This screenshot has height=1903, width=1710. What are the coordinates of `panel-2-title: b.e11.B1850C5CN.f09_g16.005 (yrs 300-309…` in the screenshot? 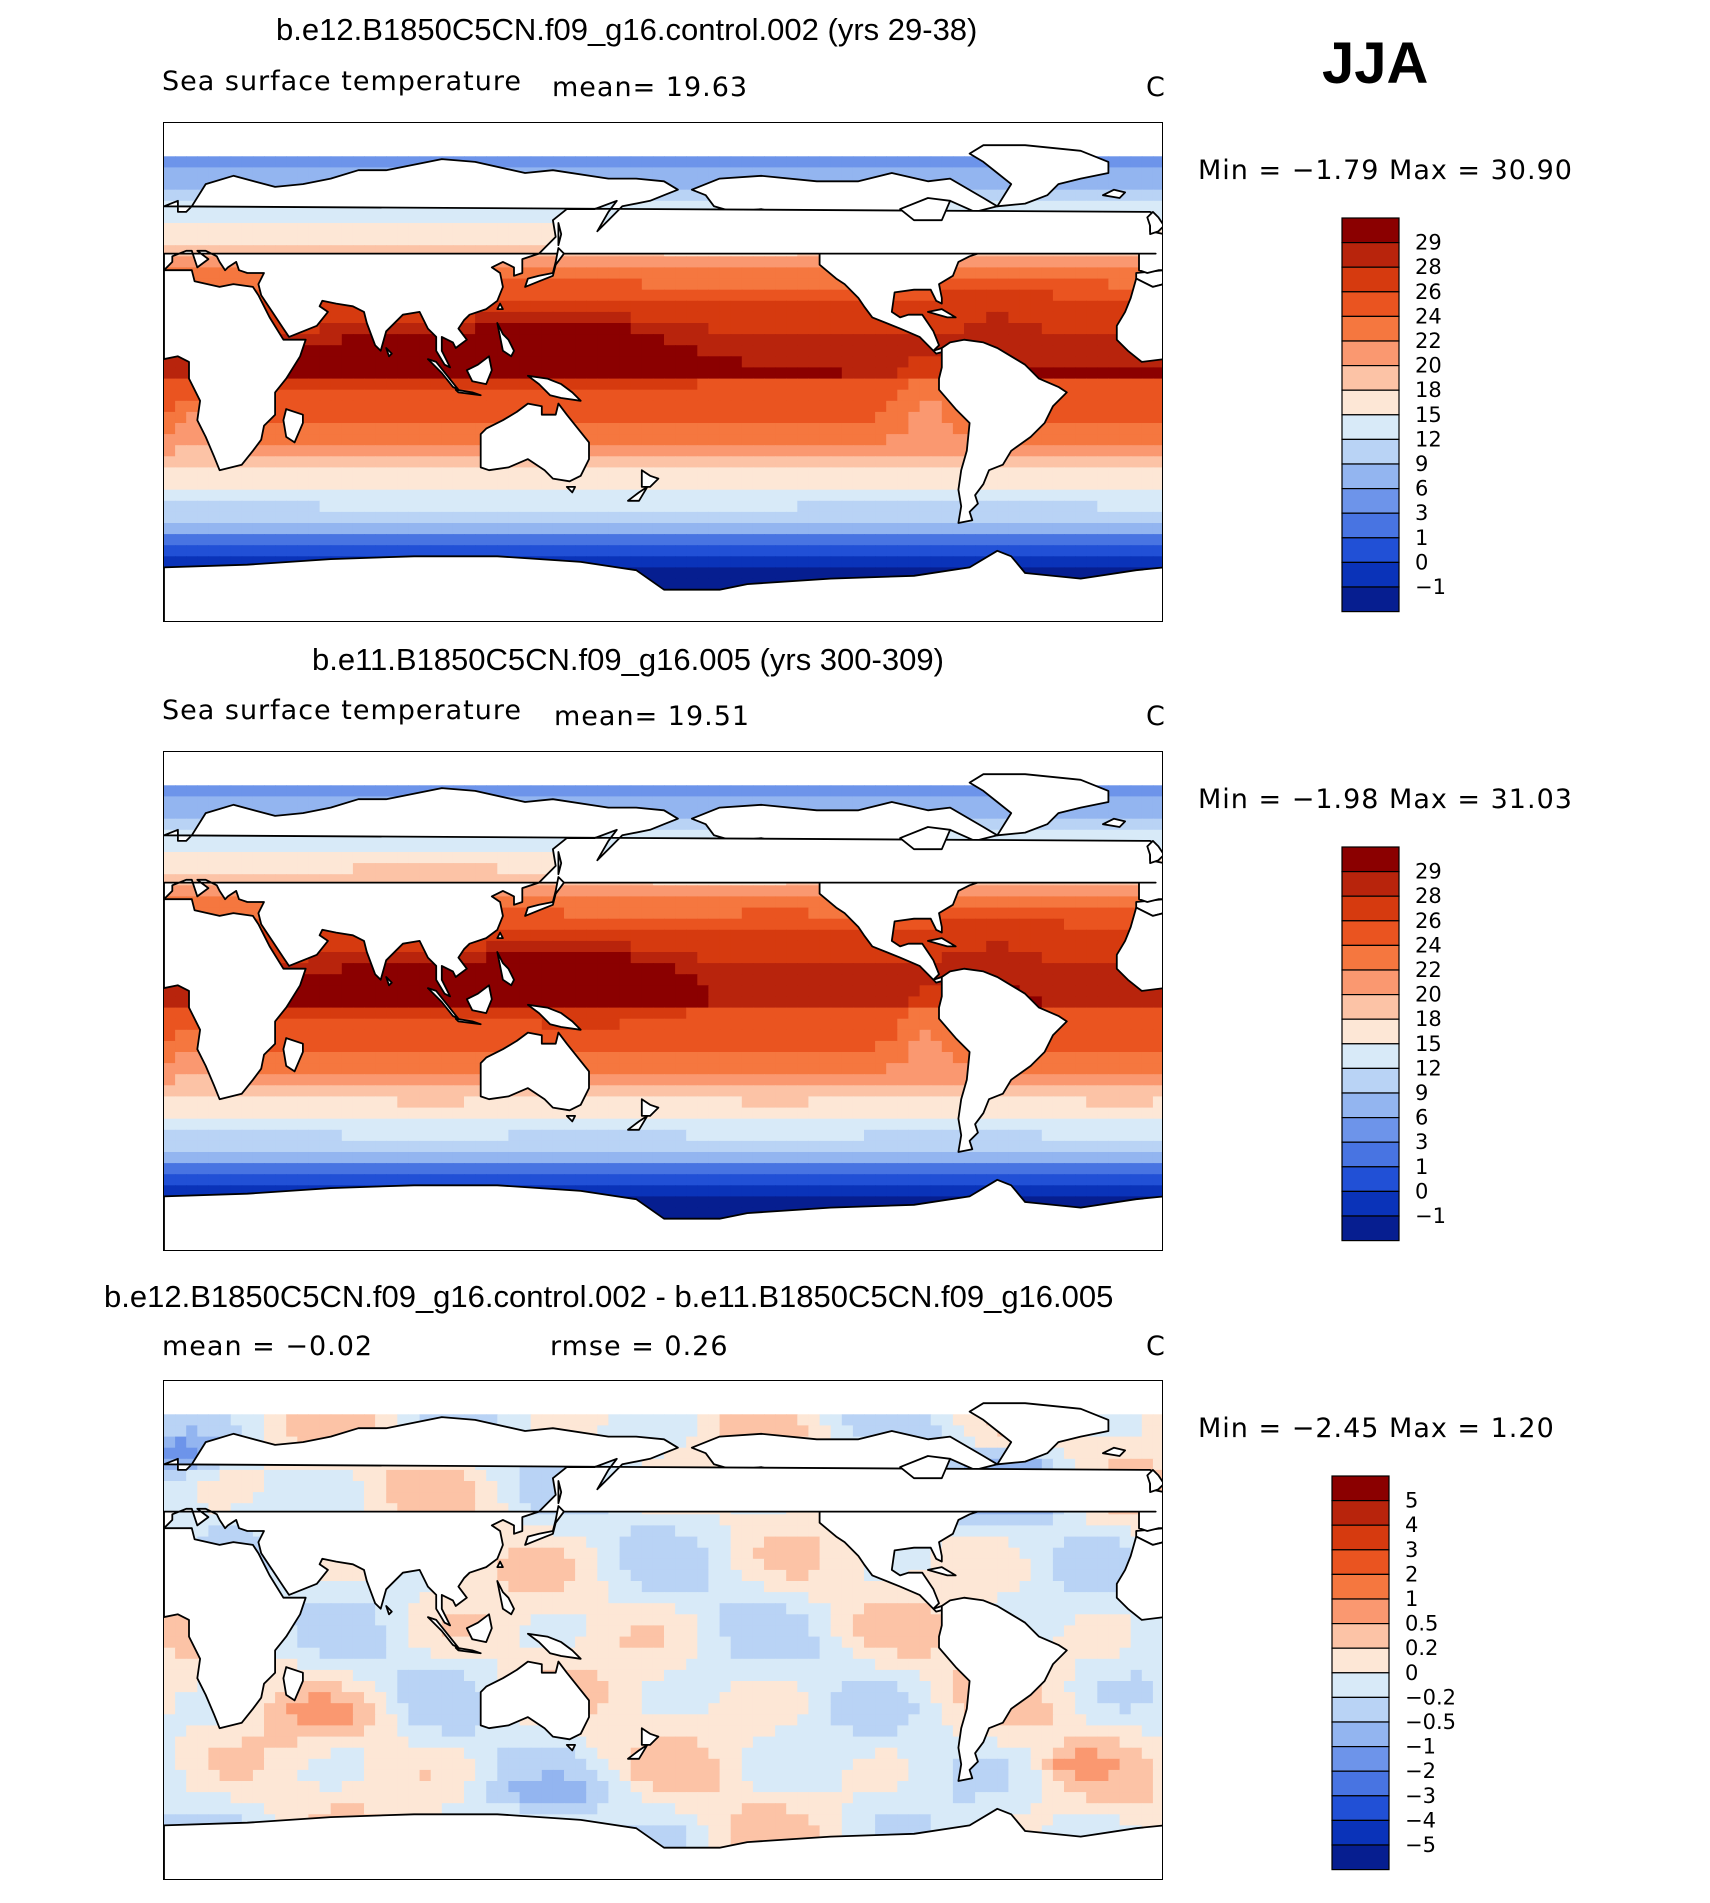 It's located at (628, 659).